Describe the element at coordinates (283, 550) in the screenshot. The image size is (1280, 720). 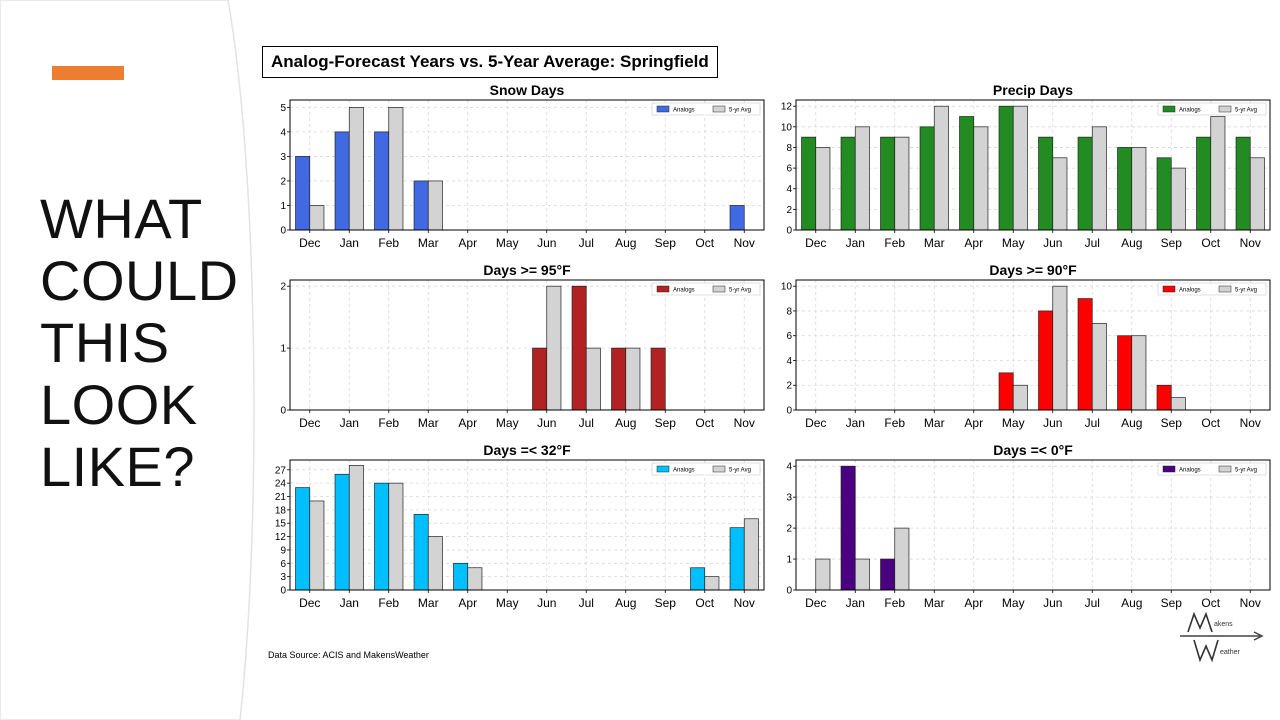
I see `y-tick-label: 9` at that location.